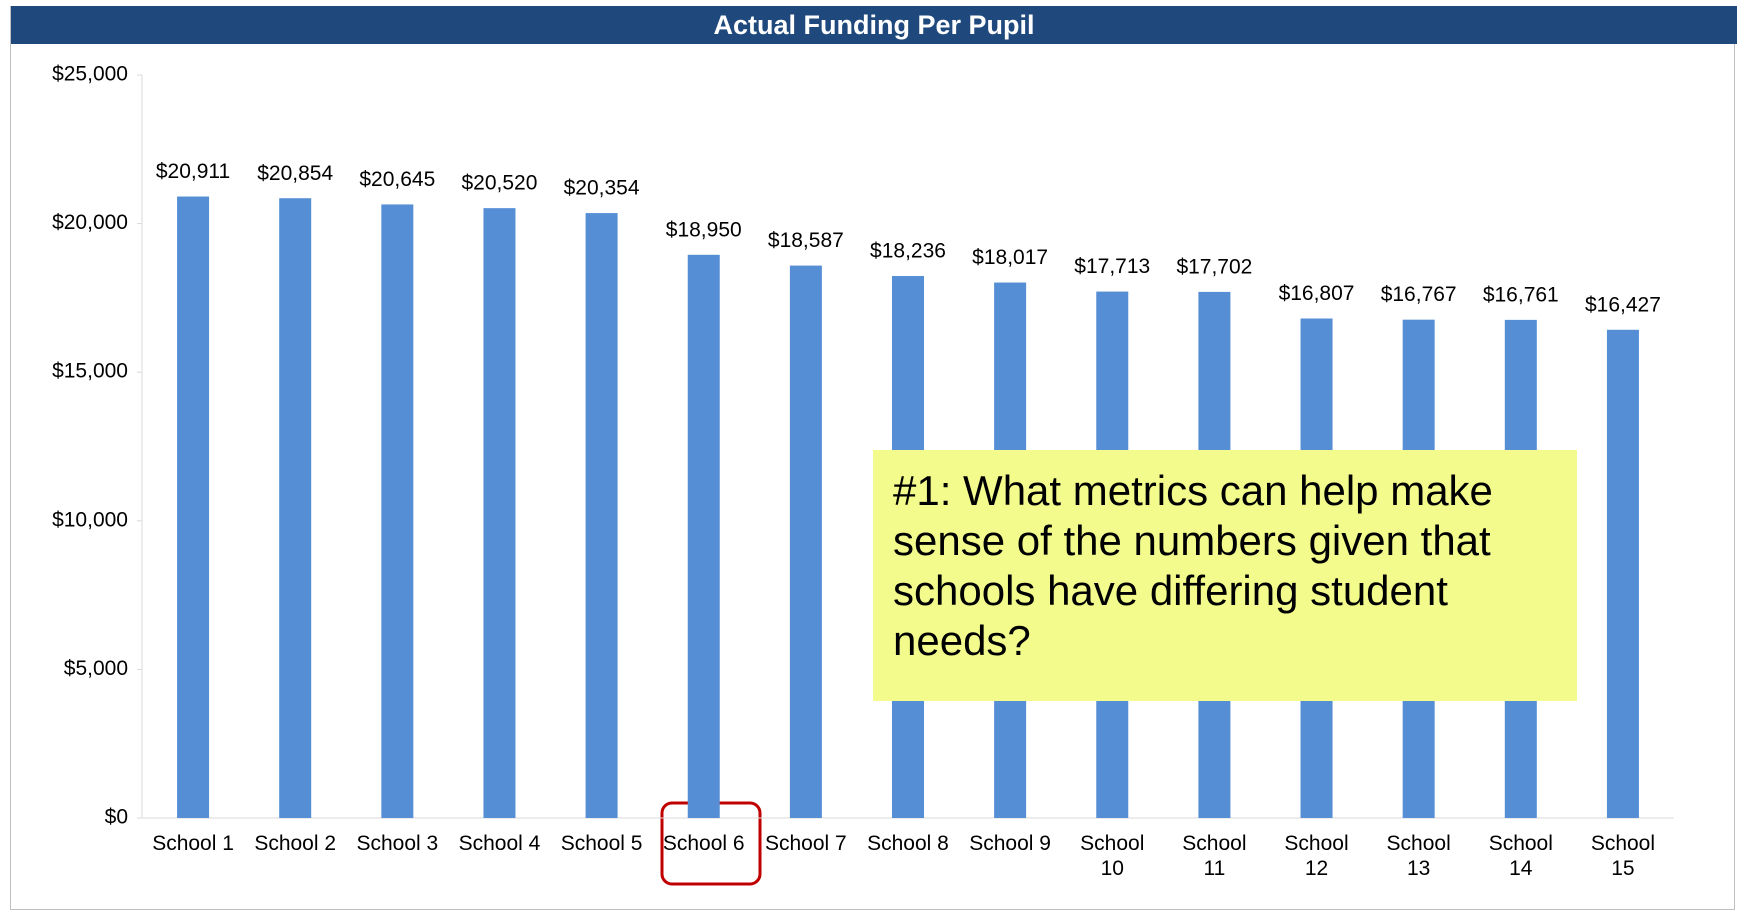  I want to click on data-label: $20,520, so click(500, 183).